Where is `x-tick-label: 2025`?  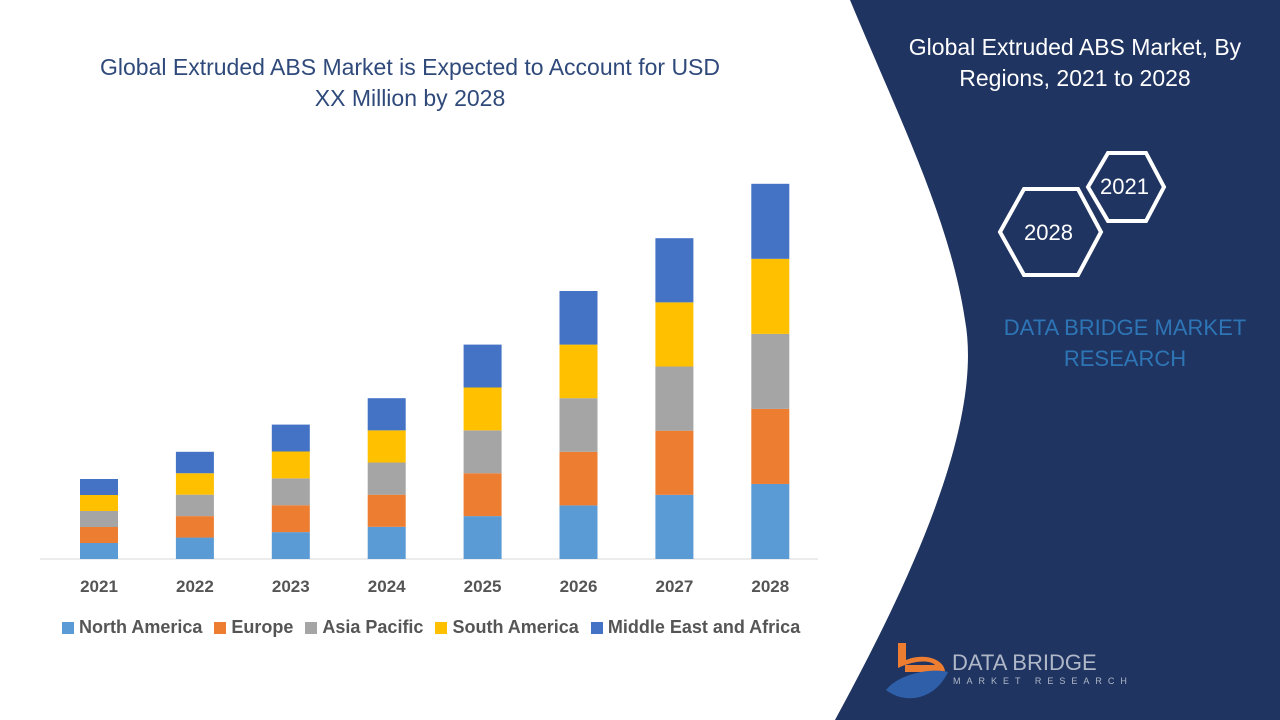 x-tick-label: 2025 is located at coordinates (483, 586).